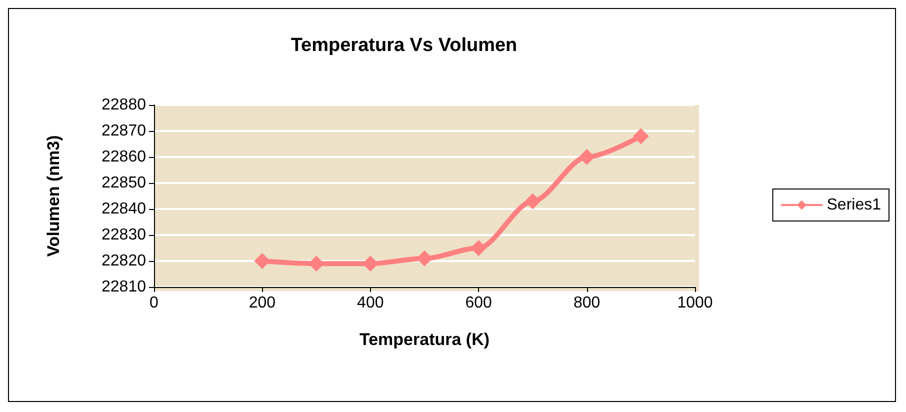  I want to click on y-tick-label: 22870, so click(124, 131).